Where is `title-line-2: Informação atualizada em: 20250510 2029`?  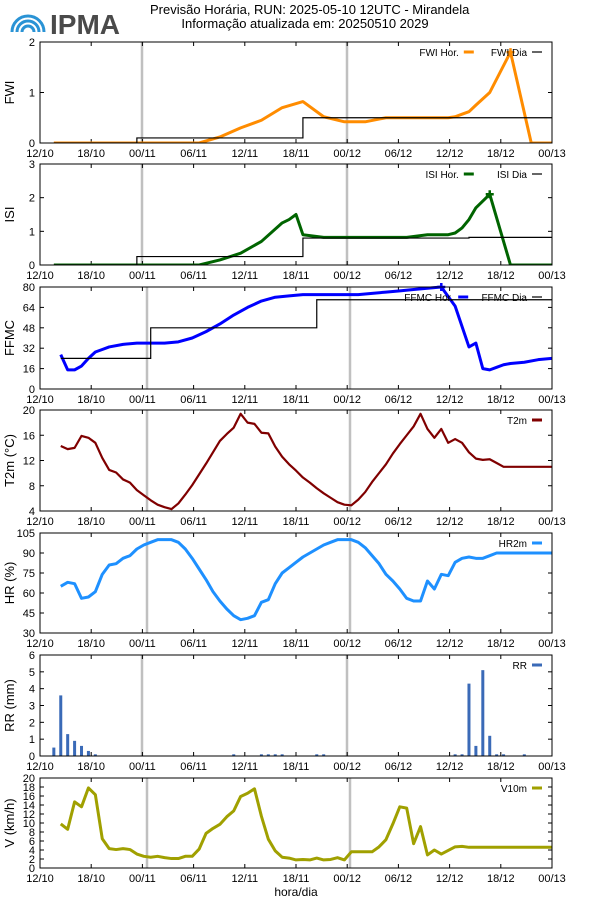
title-line-2: Informação atualizada em: 20250510 2029 is located at coordinates (305, 23).